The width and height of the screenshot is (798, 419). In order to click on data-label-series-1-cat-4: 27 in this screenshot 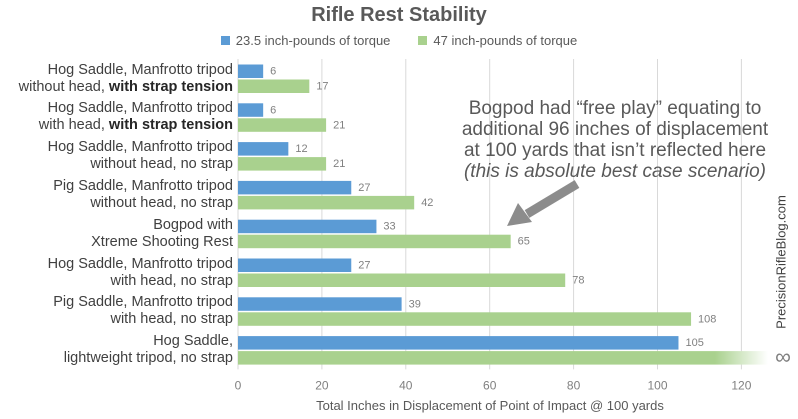, I will do `click(364, 188)`.